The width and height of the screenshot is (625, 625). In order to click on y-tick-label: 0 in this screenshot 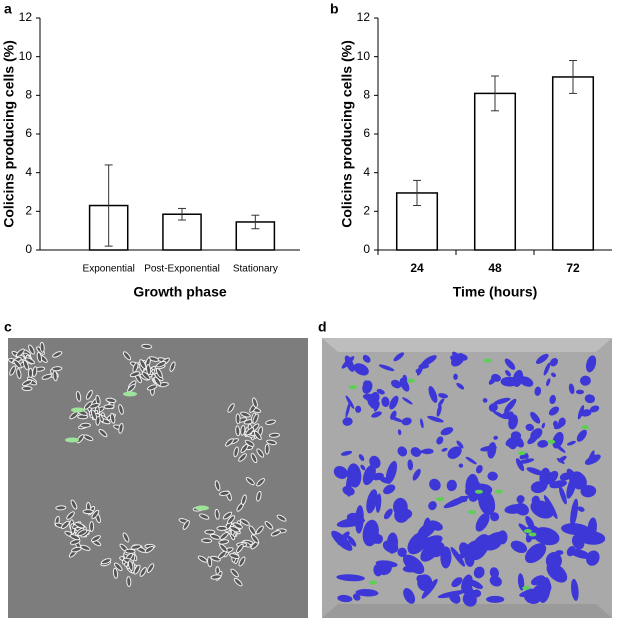, I will do `click(366, 249)`.